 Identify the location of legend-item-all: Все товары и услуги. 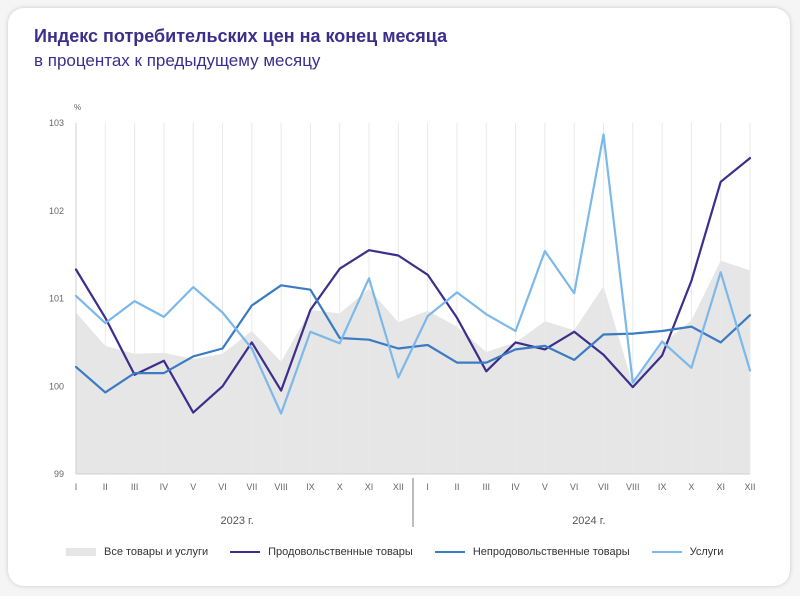
(137, 552).